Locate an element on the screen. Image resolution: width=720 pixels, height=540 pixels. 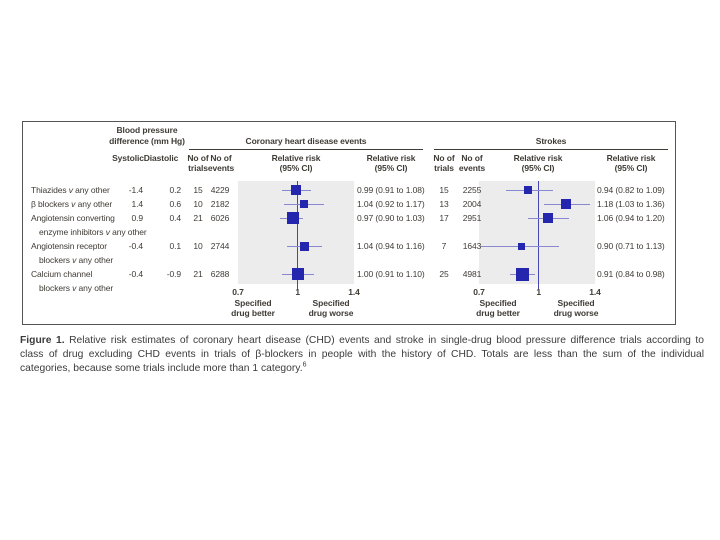
chd-events-value: 6288 is located at coordinates (220, 274).